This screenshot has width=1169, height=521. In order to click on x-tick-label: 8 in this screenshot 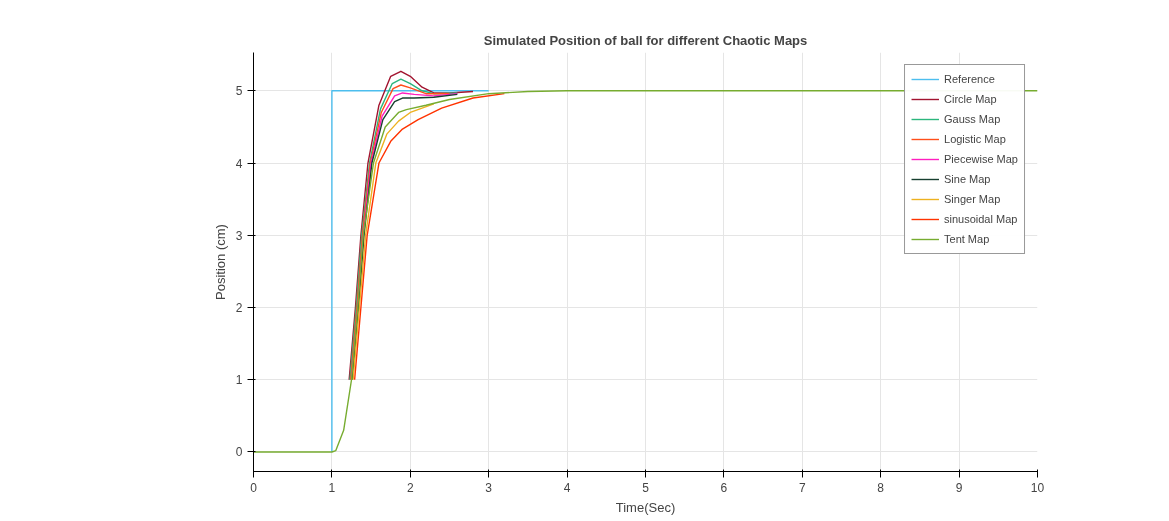, I will do `click(881, 487)`.